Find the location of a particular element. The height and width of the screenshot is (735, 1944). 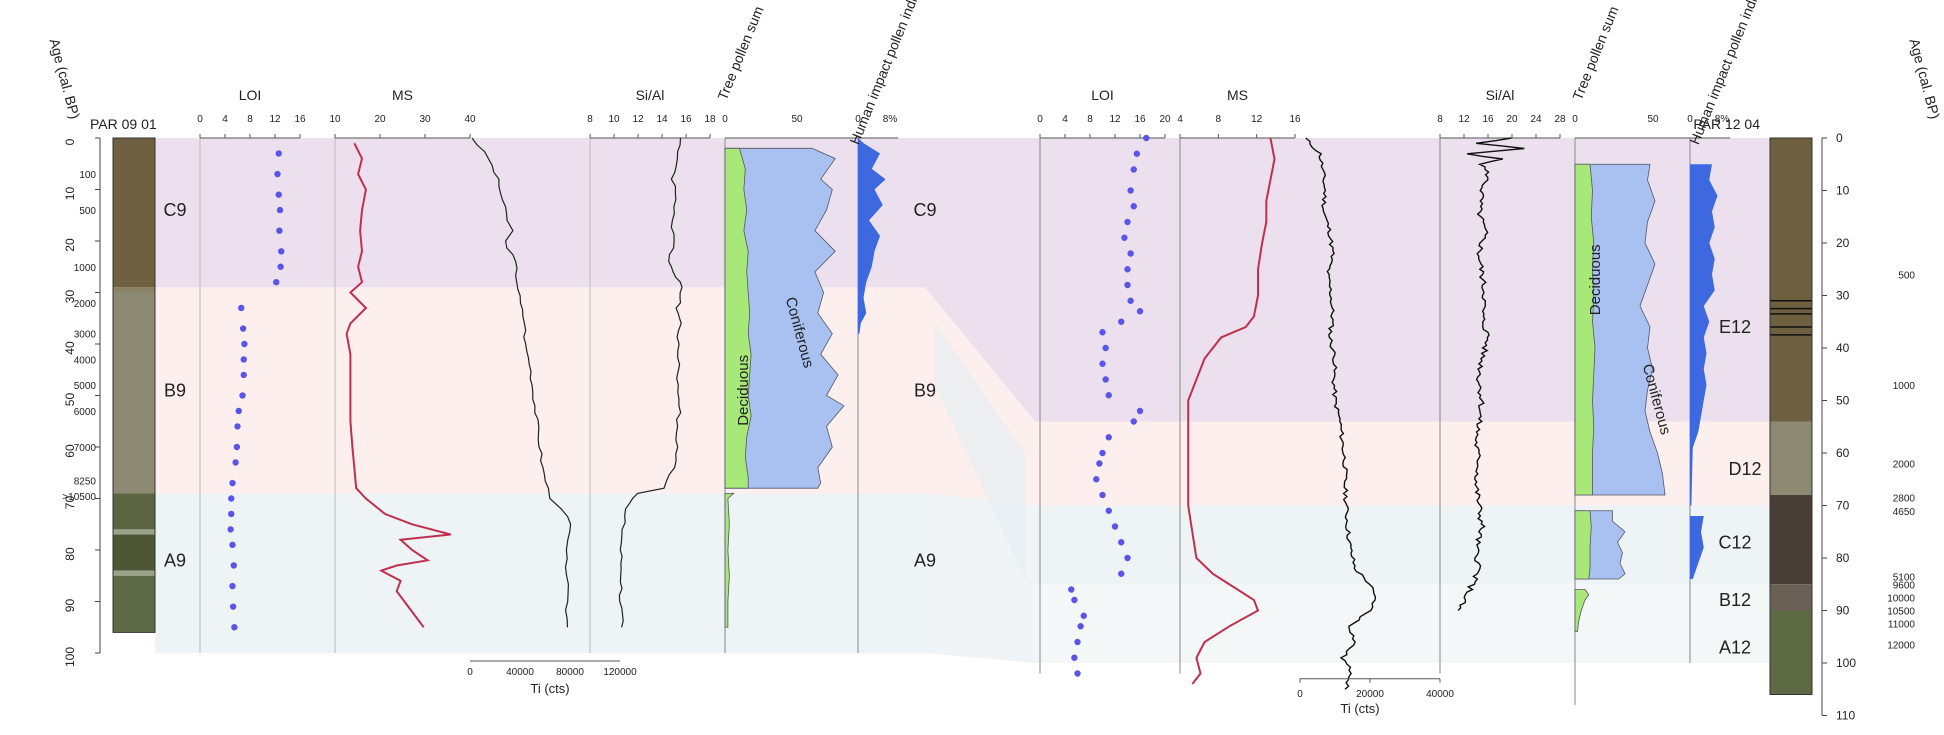

age-label: 9600 is located at coordinates (1904, 585).